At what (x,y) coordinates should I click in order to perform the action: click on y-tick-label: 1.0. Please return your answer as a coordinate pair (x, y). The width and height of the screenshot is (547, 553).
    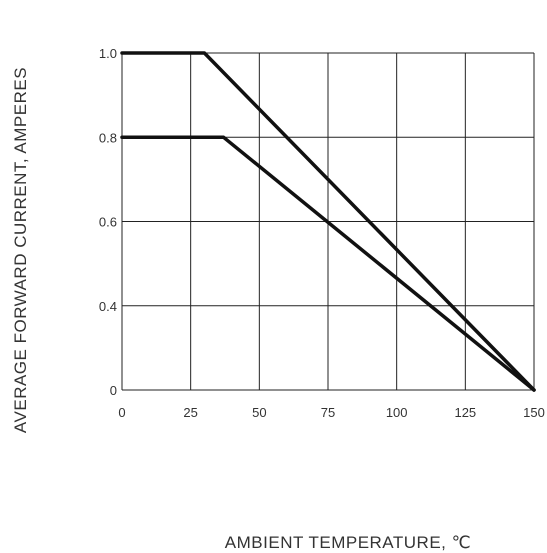
    Looking at the image, I should click on (108, 53).